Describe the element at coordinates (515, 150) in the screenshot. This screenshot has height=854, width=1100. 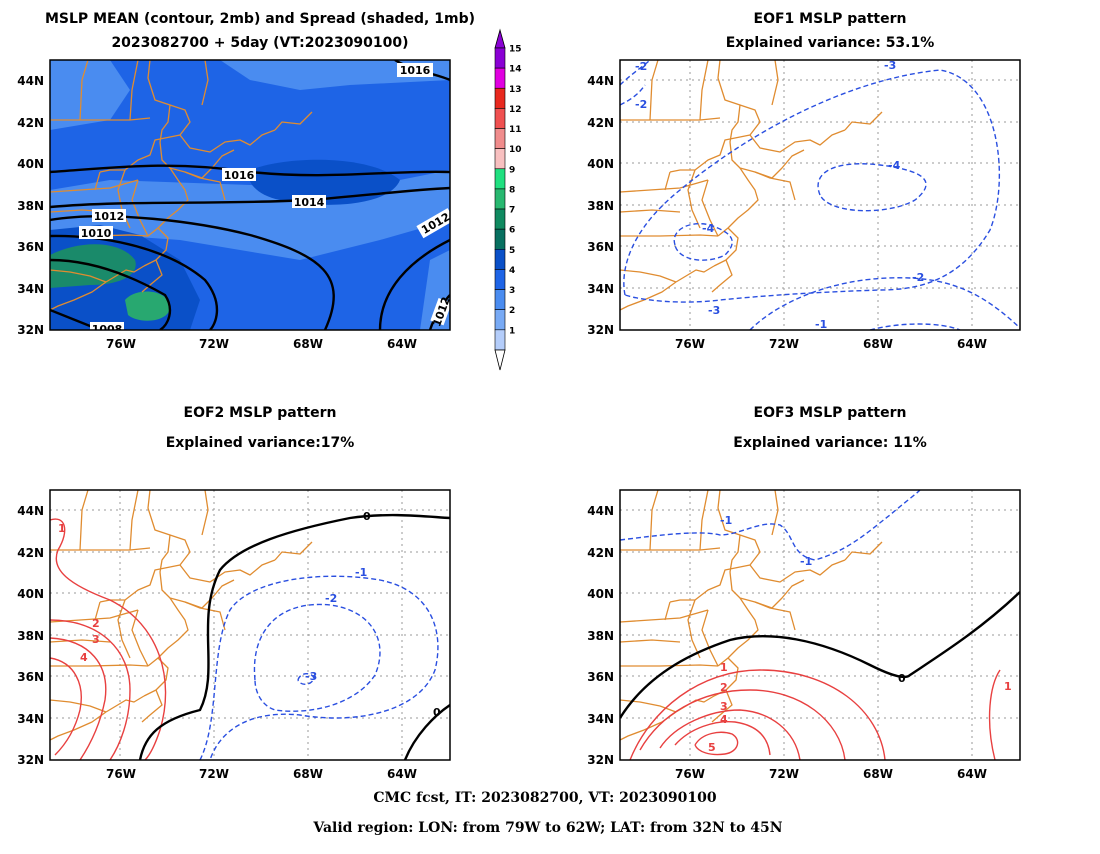
I see `colorbar-label: 10` at that location.